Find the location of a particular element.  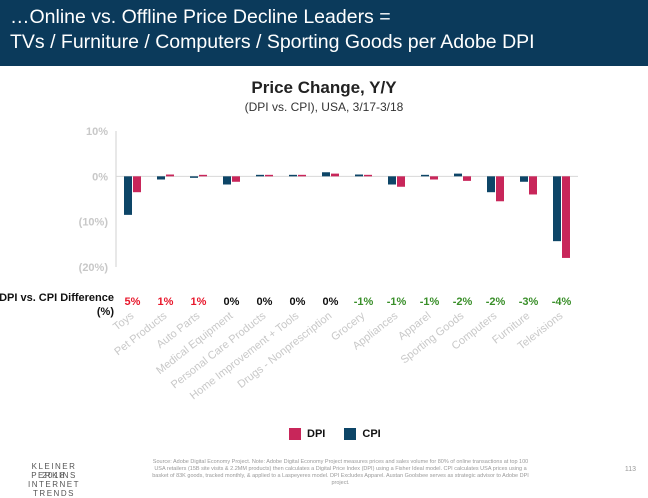

legend-label-cpi: CPI is located at coordinates (371, 434).